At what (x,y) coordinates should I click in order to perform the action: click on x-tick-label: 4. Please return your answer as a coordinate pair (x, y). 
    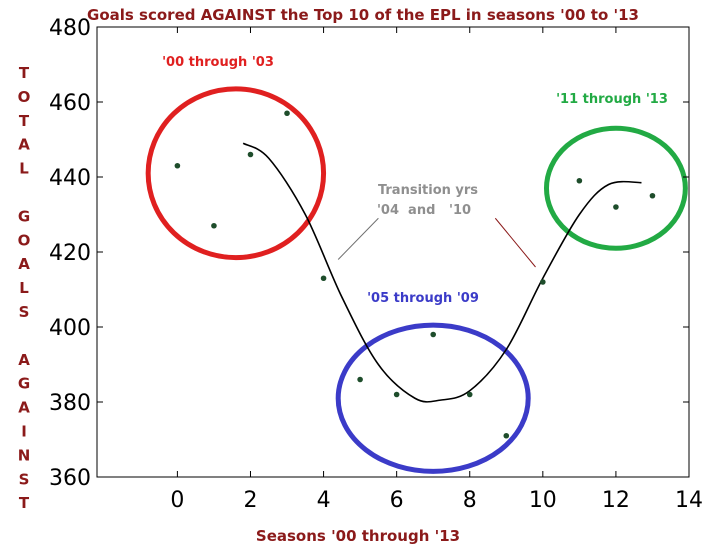
    Looking at the image, I should click on (324, 500).